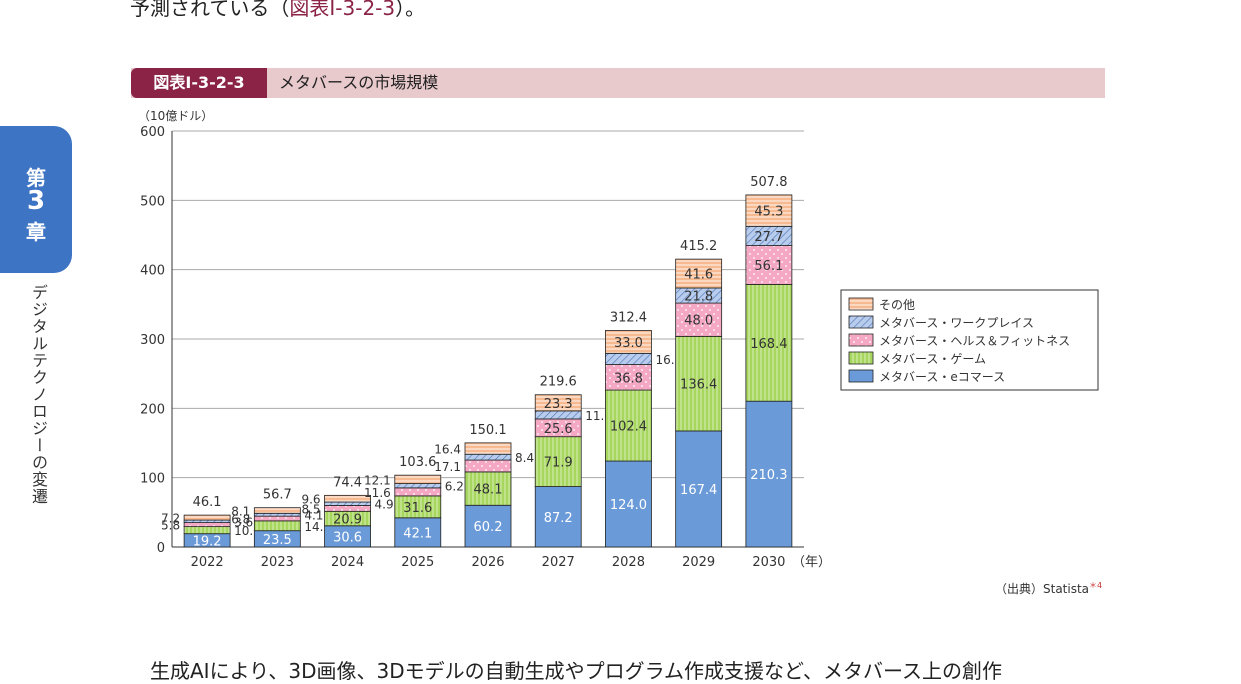 This screenshot has height=684, width=1241. Describe the element at coordinates (698, 246) in the screenshot. I see `total-label: 415.2` at that location.